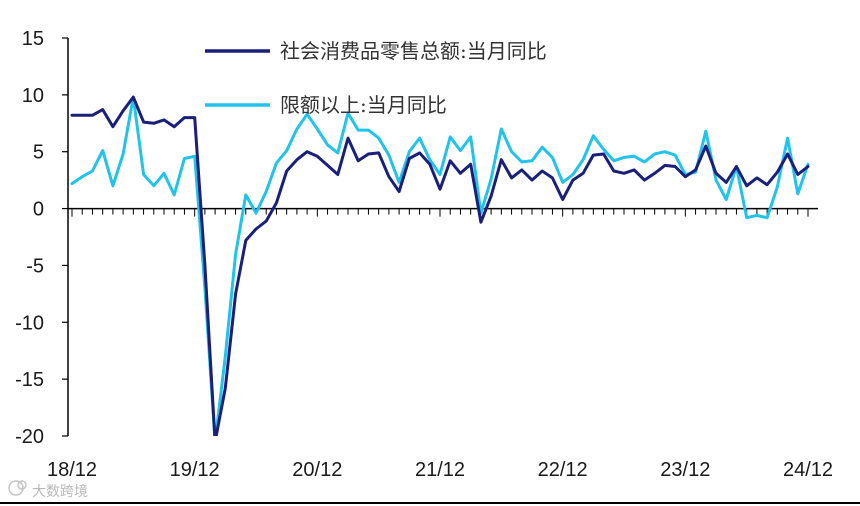  I want to click on legend-label-0: 社会消费品零售总额:当月同比, so click(413, 51).